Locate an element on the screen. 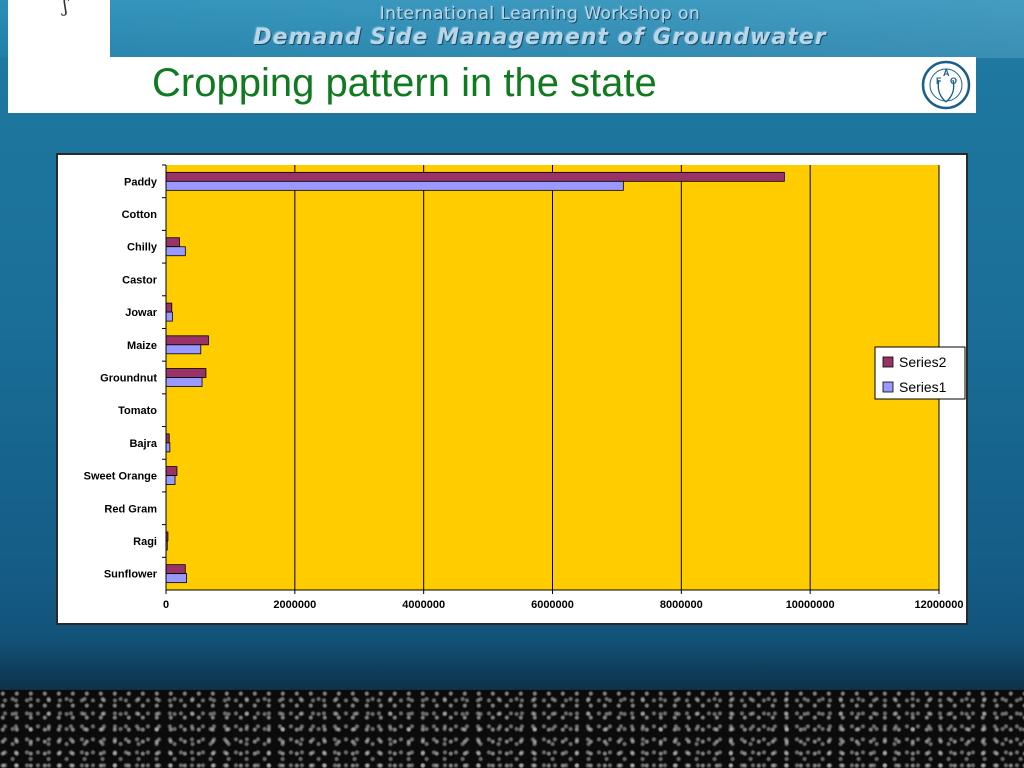 Image resolution: width=1024 pixels, height=768 pixels. category-label: Maize is located at coordinates (142, 346).